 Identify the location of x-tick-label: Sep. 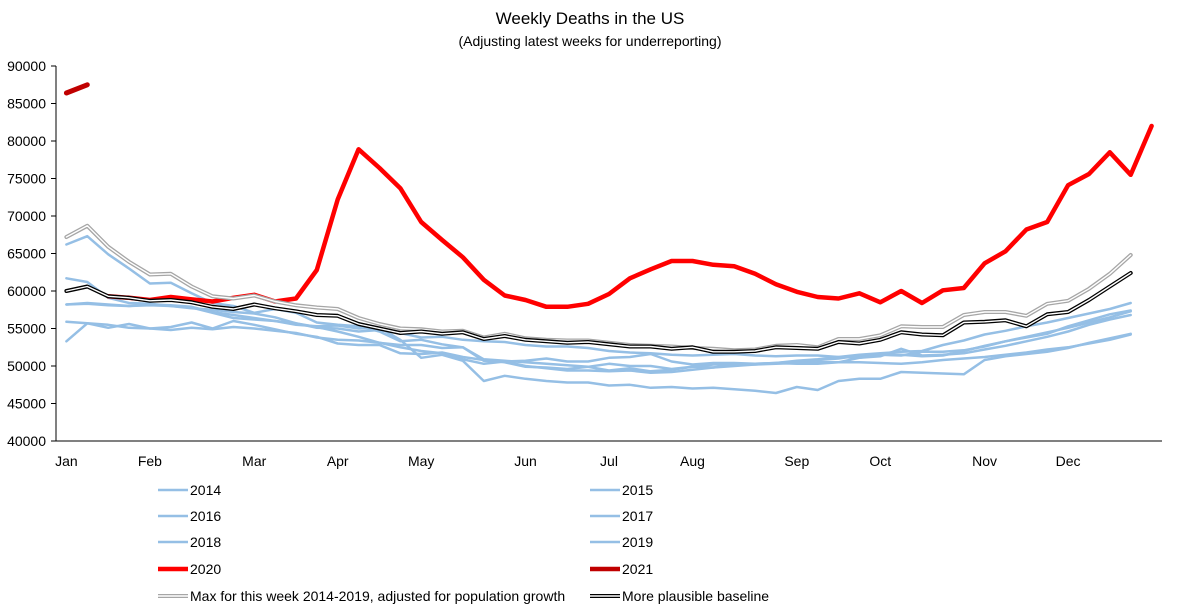
(796, 461).